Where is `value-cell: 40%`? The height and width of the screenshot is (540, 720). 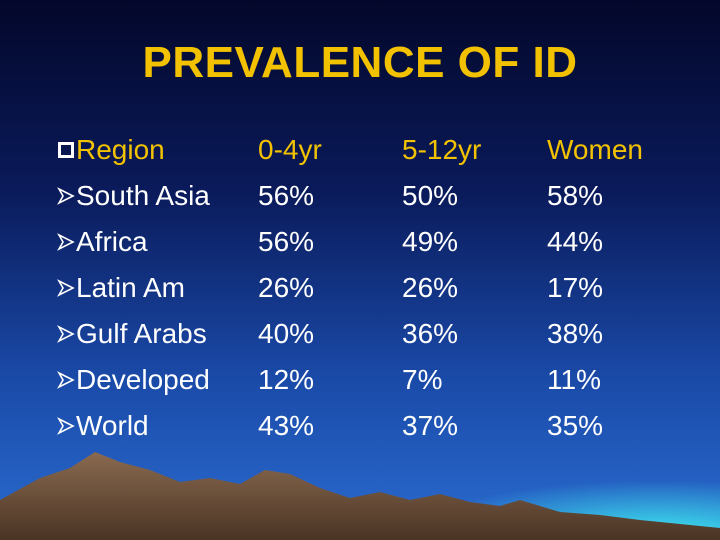 value-cell: 40% is located at coordinates (286, 333).